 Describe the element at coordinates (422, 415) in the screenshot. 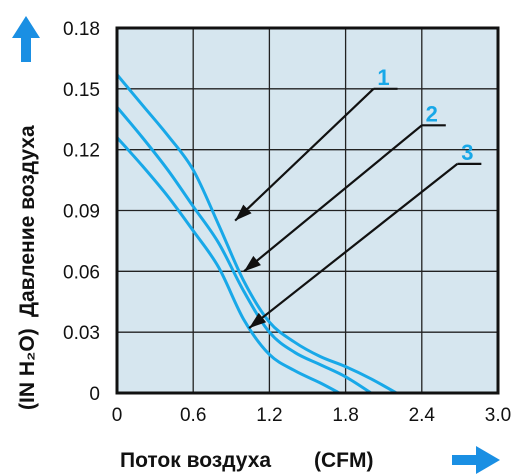

I see `x-tick-label: 2.4` at that location.